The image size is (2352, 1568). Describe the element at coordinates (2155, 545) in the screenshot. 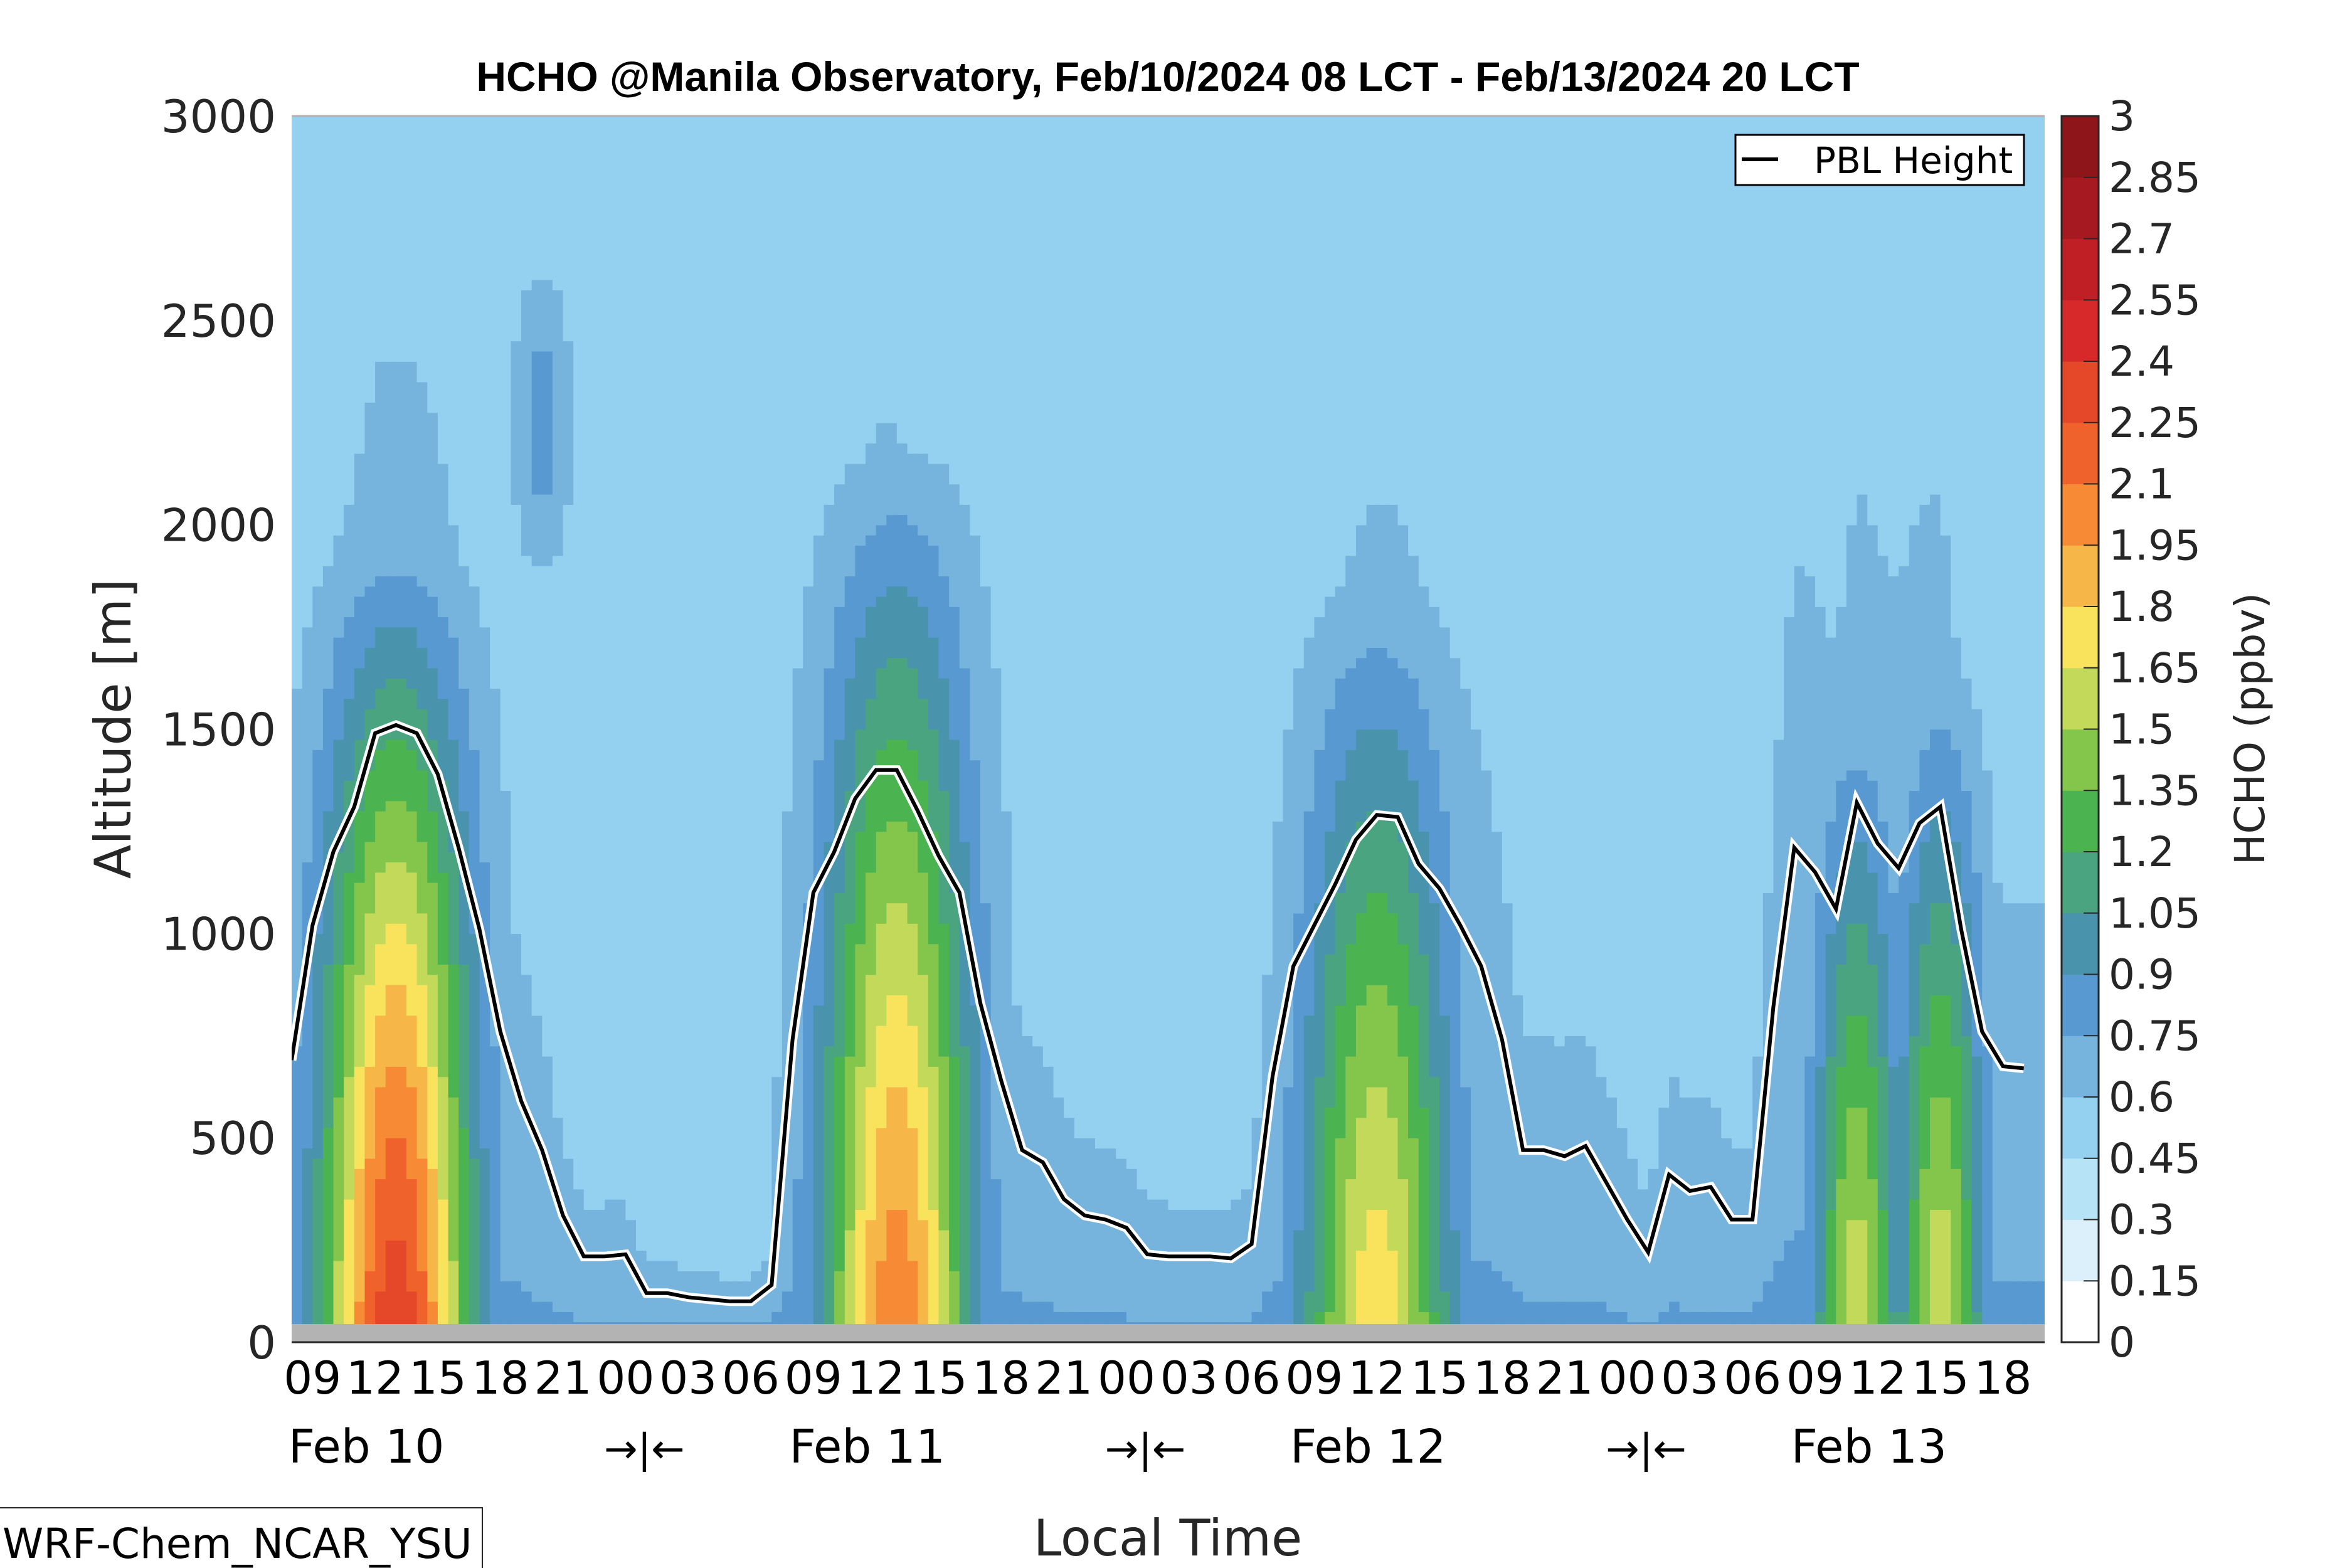

I see `colorbar-tick-label: 1.95` at that location.